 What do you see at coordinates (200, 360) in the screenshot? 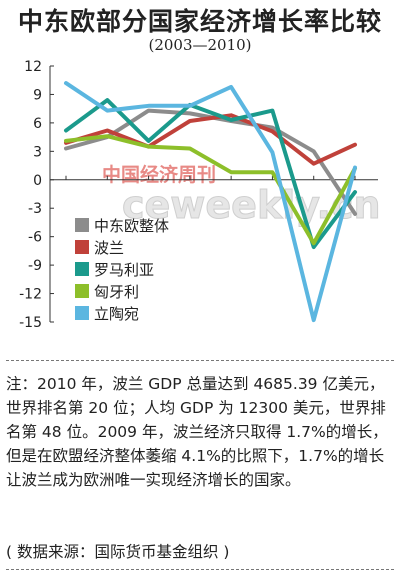
I see `separator-line` at bounding box center [200, 360].